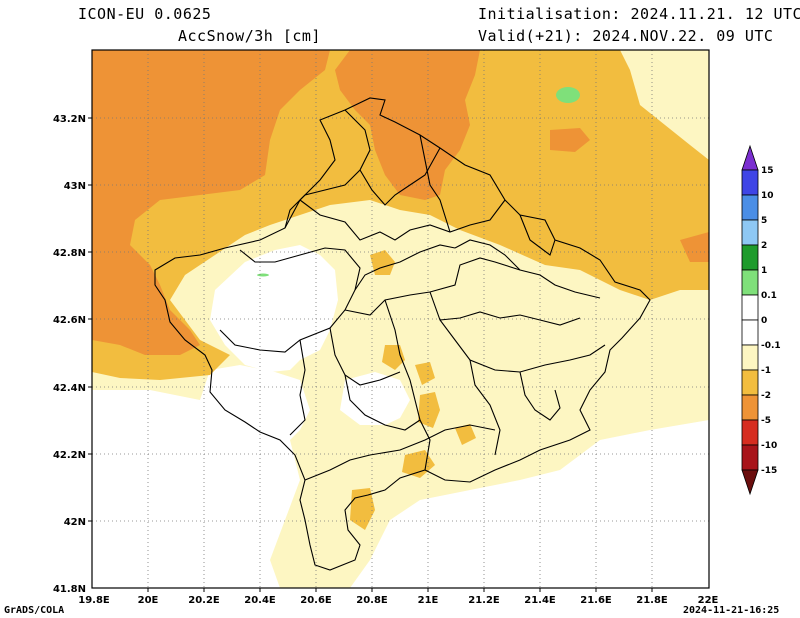  What do you see at coordinates (484, 600) in the screenshot?
I see `x-tick-label: 21.2E` at bounding box center [484, 600].